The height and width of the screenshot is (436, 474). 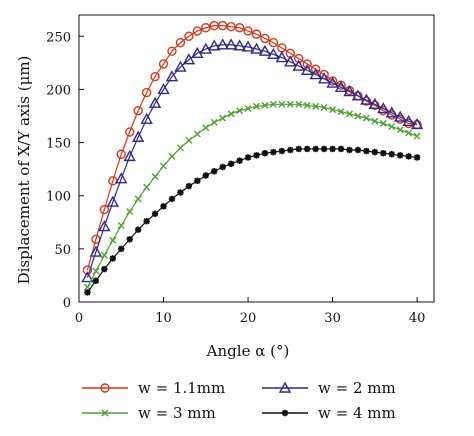 I want to click on y-axis: 0 50 100 150 200 250, so click(x=65, y=170).